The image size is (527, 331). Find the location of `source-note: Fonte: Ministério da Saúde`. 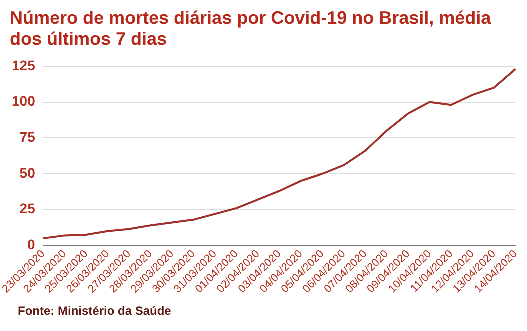

source-note: Fonte: Ministério da Saúde is located at coordinates (94, 310).